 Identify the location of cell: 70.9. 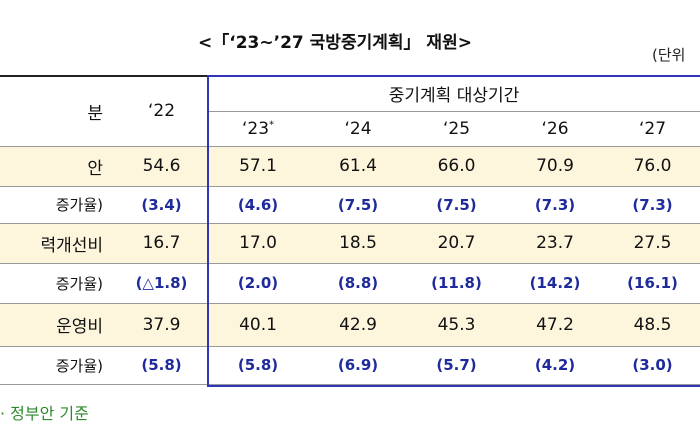
(555, 166).